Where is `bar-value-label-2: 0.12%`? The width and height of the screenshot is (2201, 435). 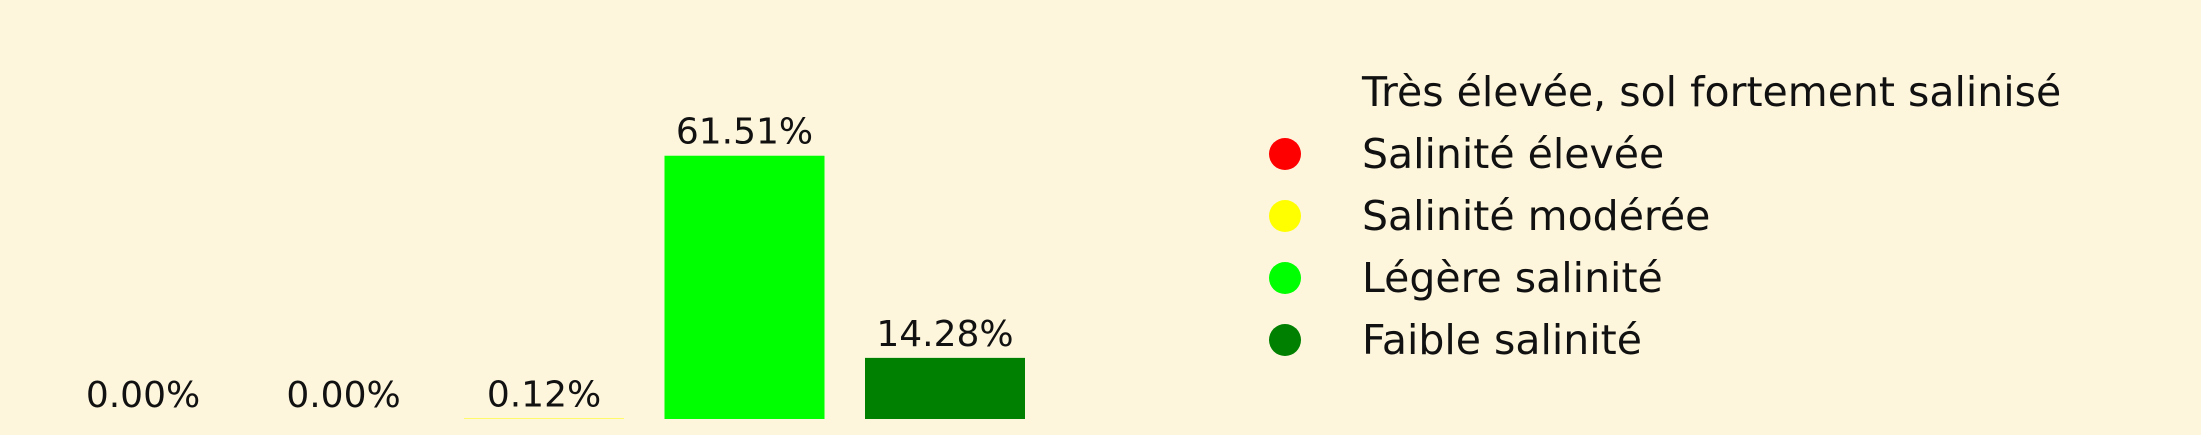
bar-value-label-2: 0.12% is located at coordinates (544, 394).